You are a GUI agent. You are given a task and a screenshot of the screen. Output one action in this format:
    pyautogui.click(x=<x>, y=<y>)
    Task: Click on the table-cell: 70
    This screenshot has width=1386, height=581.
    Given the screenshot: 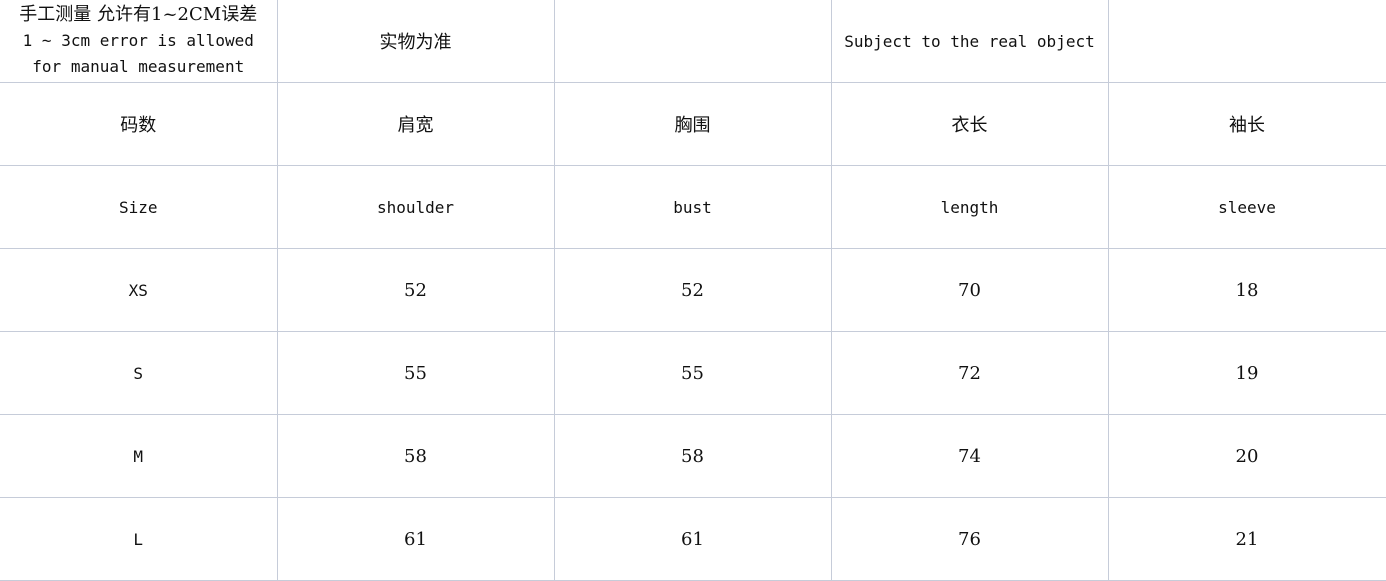 What is the action you would take?
    pyautogui.click(x=969, y=290)
    